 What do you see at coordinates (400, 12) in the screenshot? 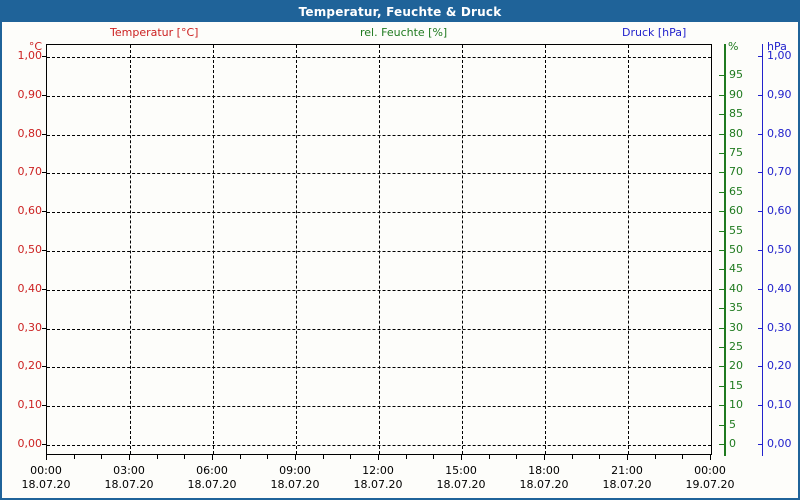
I see `window-title: Temperatur, Feuchte & Druck` at bounding box center [400, 12].